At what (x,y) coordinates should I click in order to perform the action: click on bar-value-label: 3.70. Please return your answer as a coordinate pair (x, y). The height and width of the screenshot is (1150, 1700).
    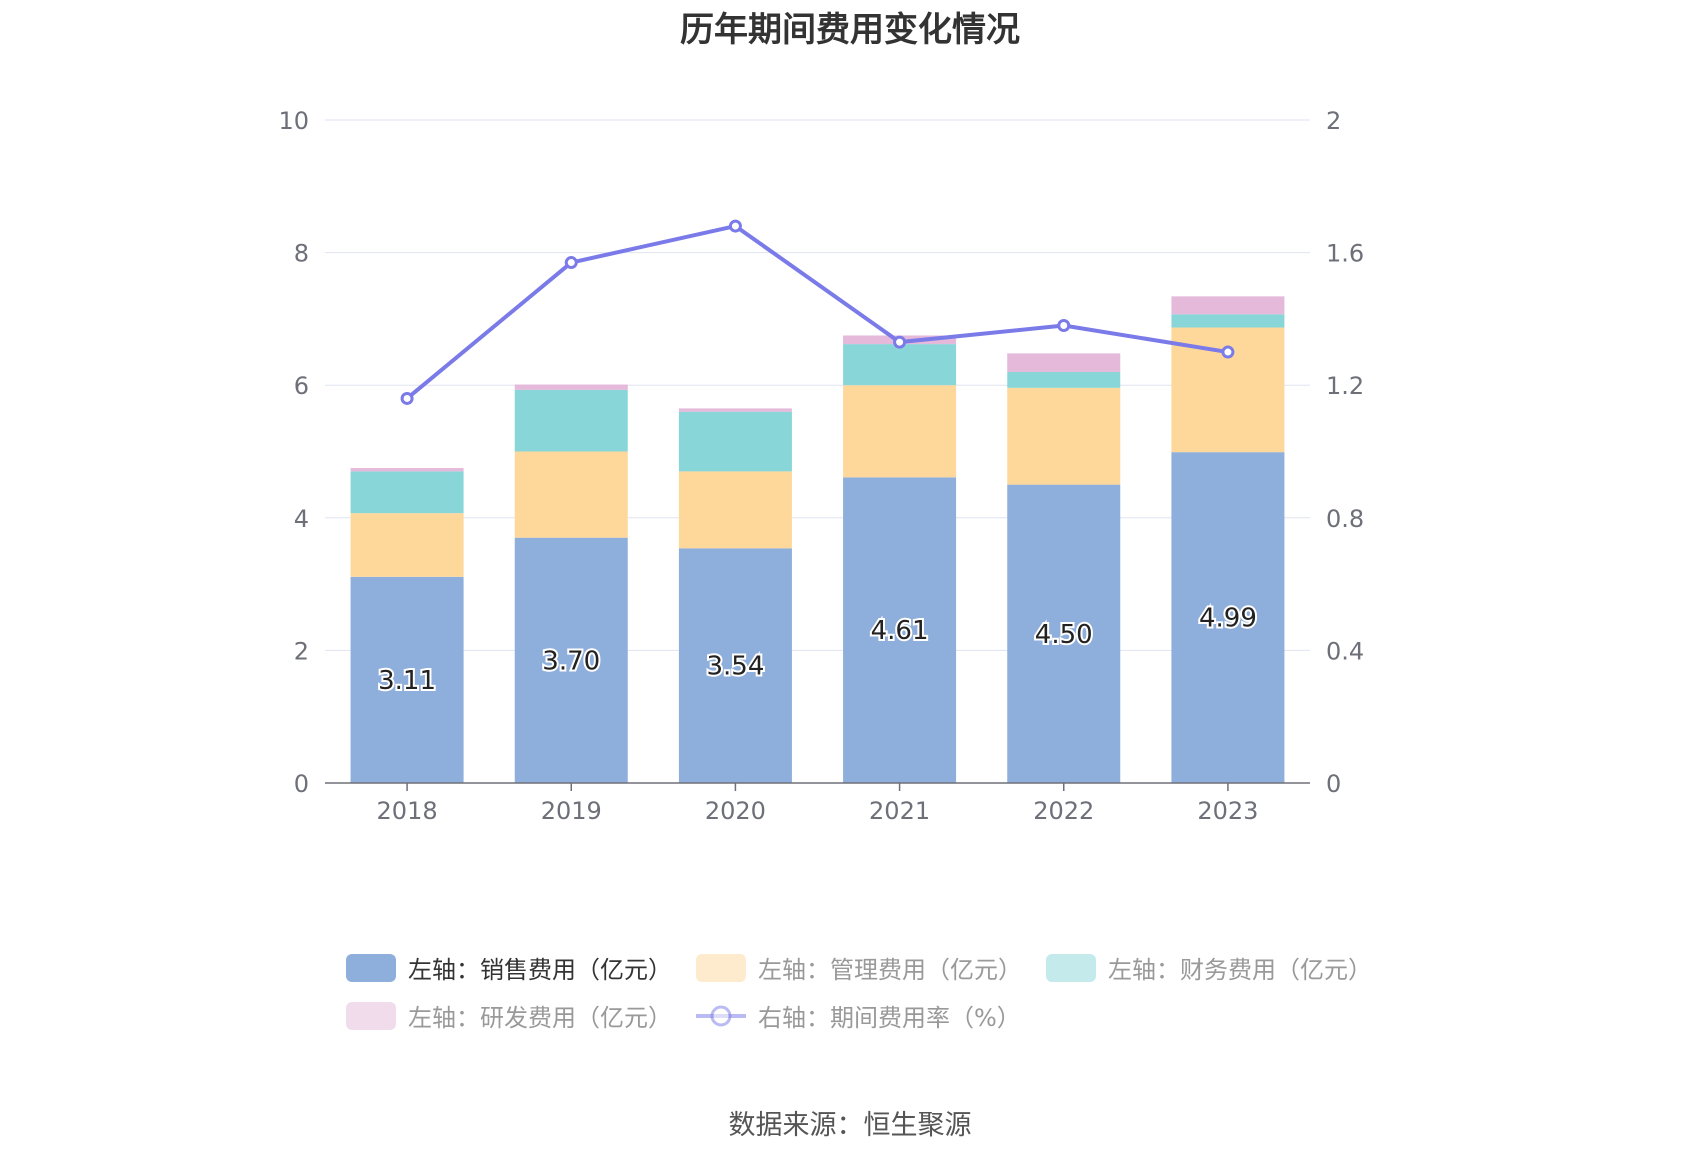
    Looking at the image, I should click on (571, 661).